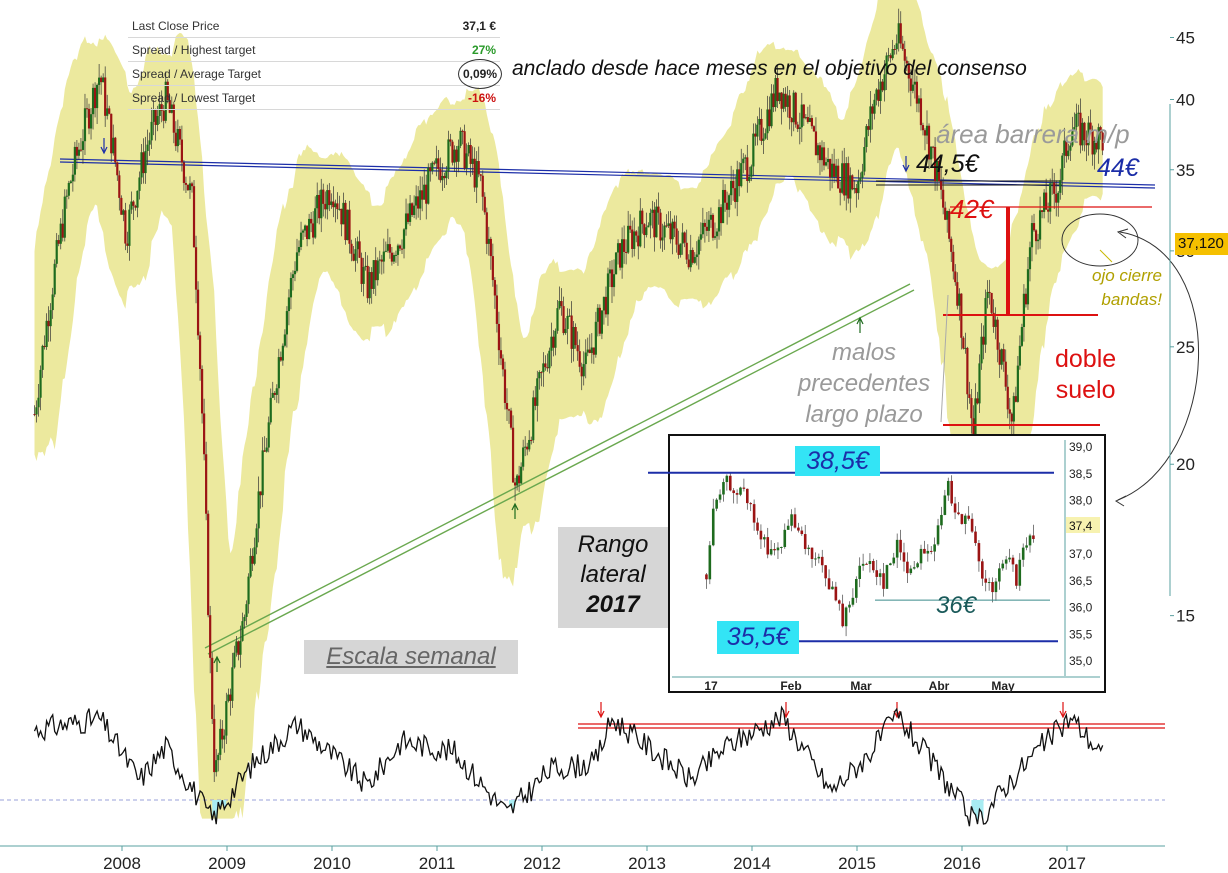 Image resolution: width=1228 pixels, height=873 pixels. What do you see at coordinates (1106, 256) in the screenshot?
I see `pointer-line` at bounding box center [1106, 256].